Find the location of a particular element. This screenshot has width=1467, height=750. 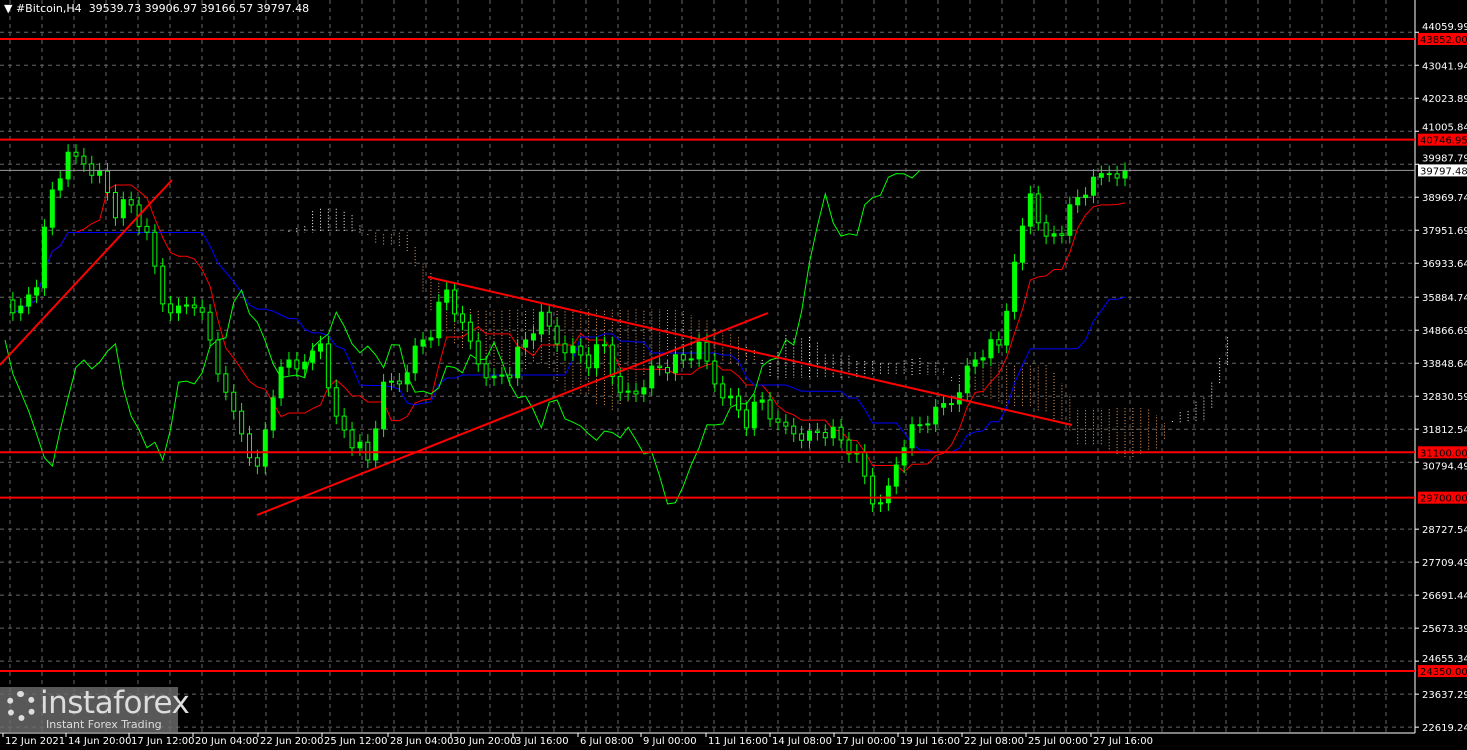

x-tick-label: 25 Jul 00:00 is located at coordinates (1058, 741).